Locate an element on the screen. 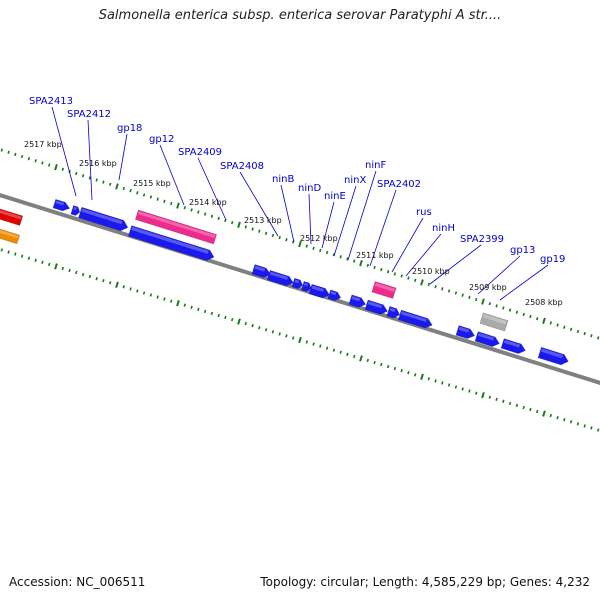 Image resolution: width=600 pixels, height=600 pixels. gene-label: SPA2413 is located at coordinates (51, 101).